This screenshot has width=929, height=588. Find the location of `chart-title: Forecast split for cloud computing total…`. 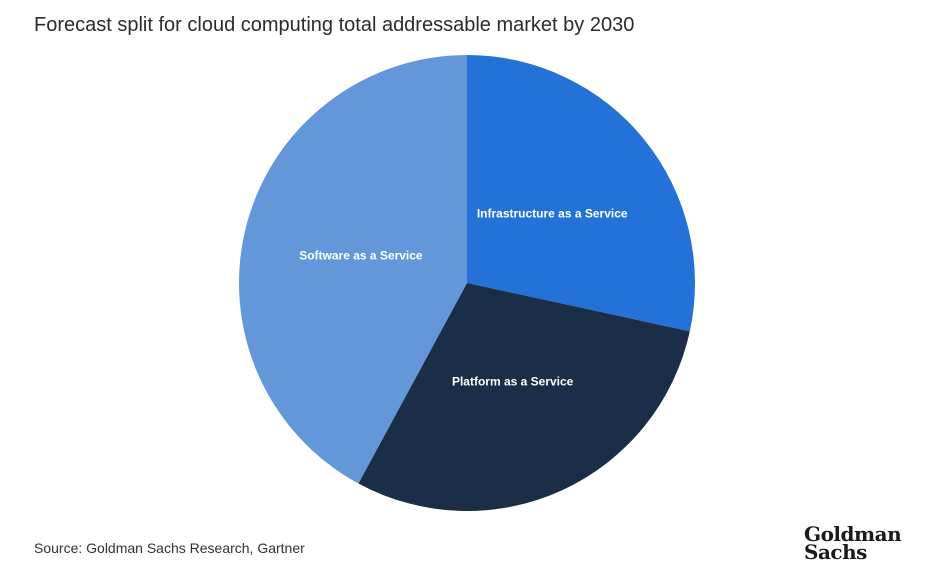

chart-title: Forecast split for cloud computing total… is located at coordinates (334, 25).